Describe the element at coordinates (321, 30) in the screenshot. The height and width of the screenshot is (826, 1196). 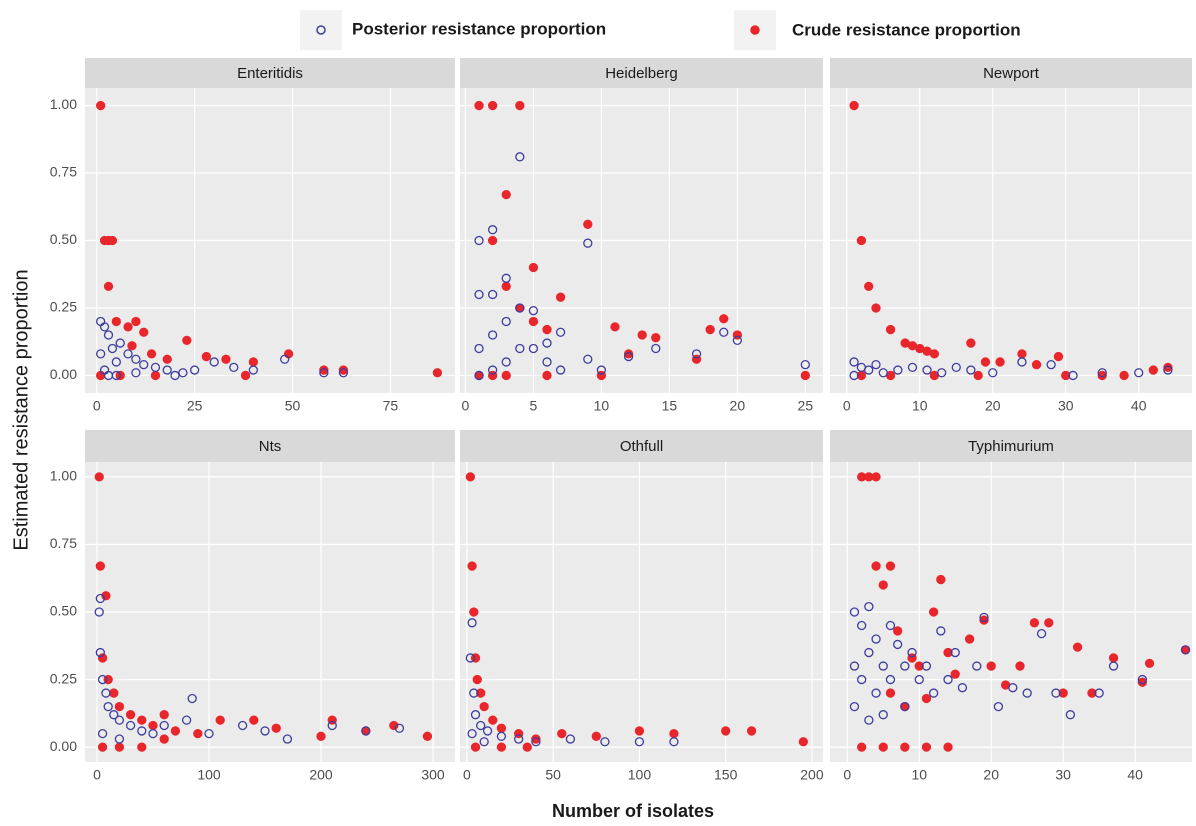
I see `legend-key` at that location.